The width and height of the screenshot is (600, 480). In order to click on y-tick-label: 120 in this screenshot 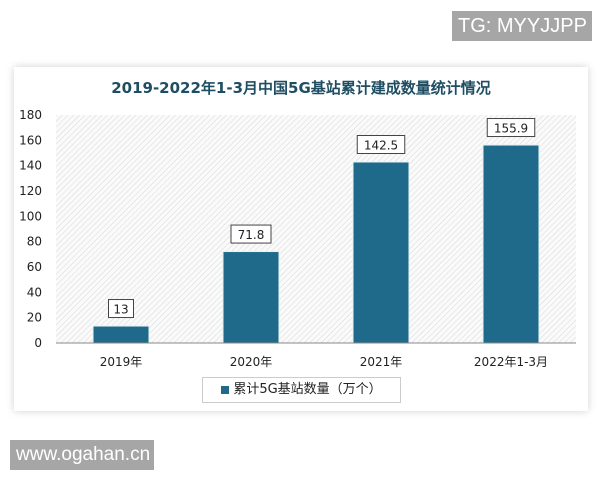, I will do `click(30, 191)`.